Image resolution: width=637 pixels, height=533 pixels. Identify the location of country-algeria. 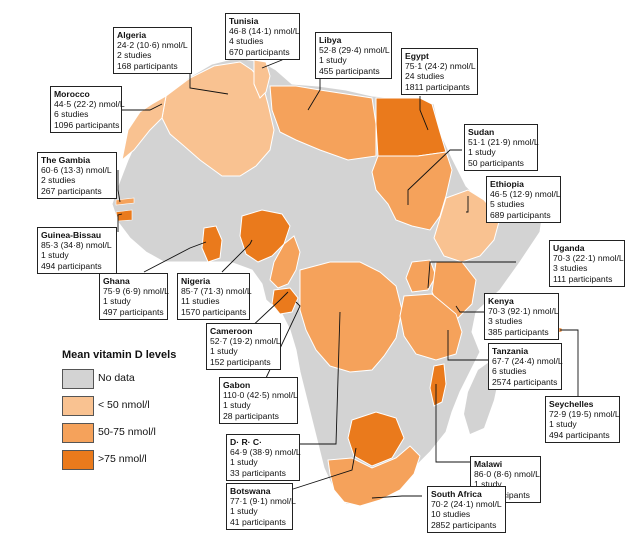
(218, 119).